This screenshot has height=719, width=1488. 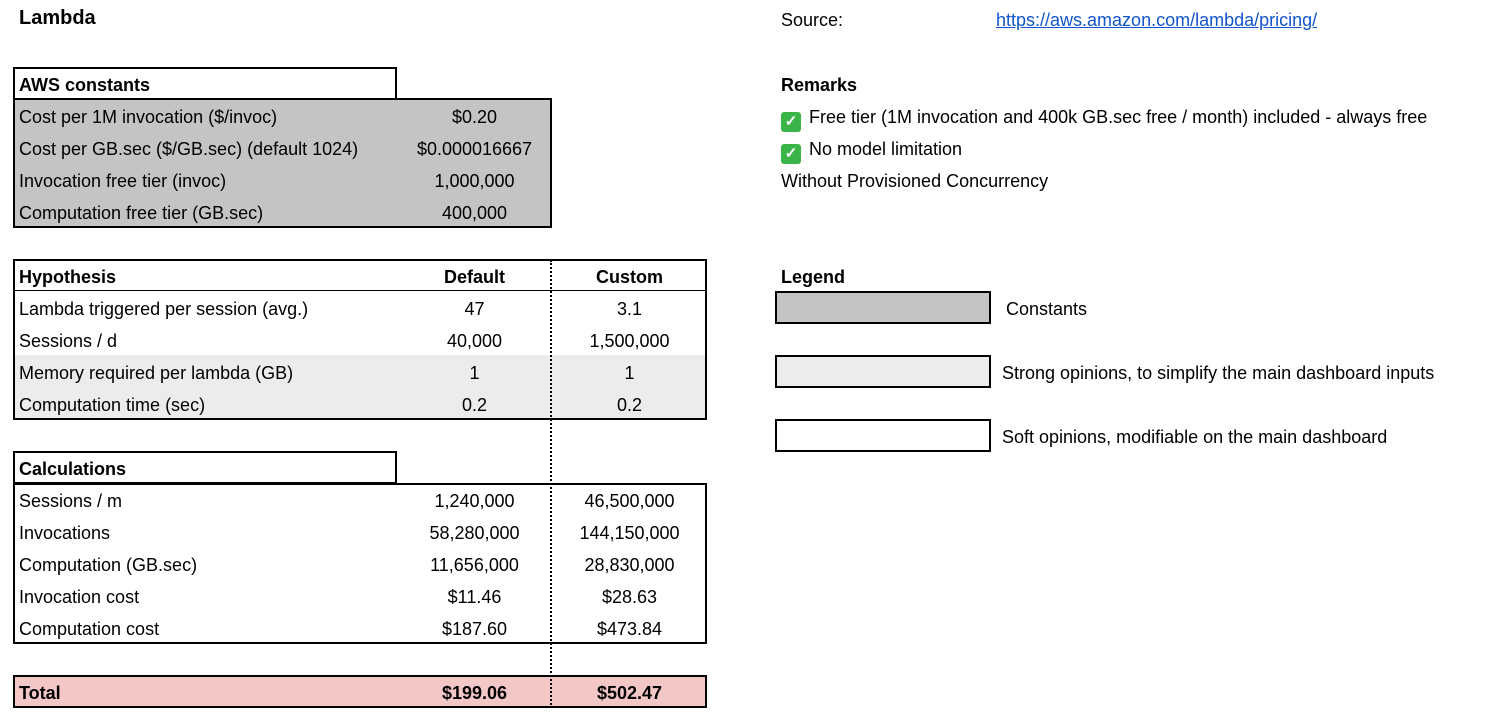 I want to click on remark-text: Without Provisioned Concurrency, so click(x=915, y=181).